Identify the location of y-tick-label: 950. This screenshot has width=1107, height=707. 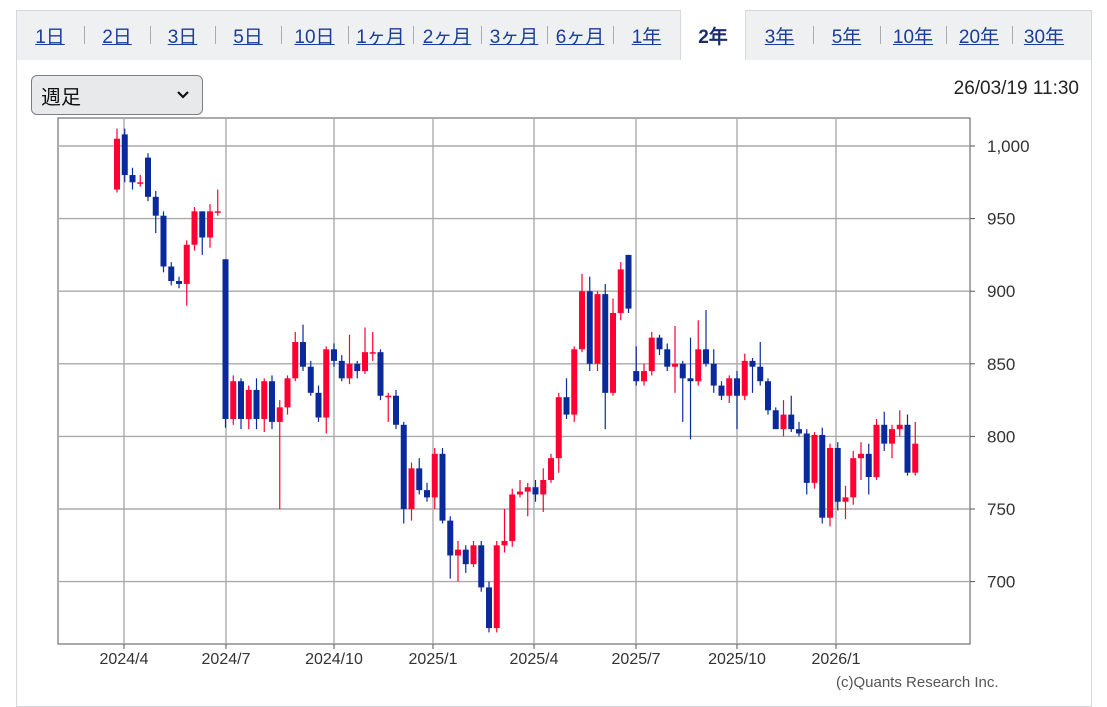
(1001, 219).